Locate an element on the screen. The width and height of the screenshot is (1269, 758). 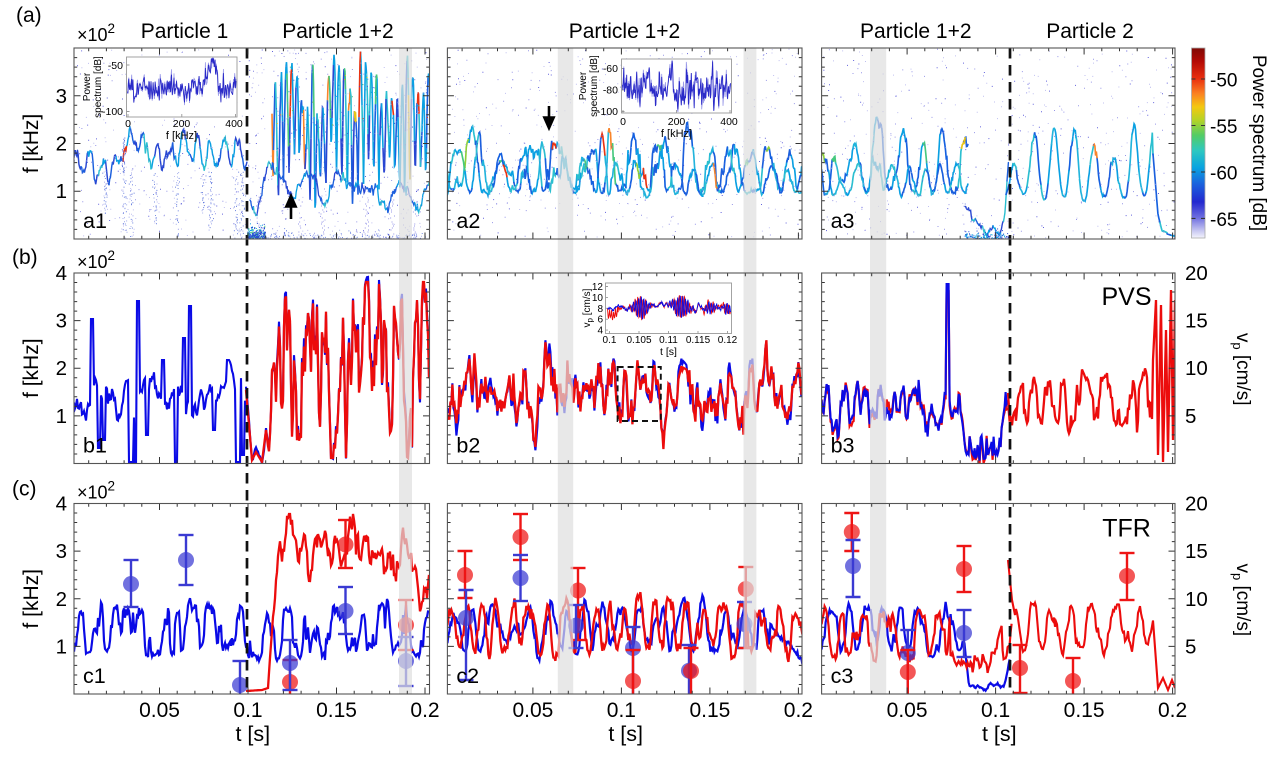
svg-text: Particle 1 is located at coordinates (185, 31).